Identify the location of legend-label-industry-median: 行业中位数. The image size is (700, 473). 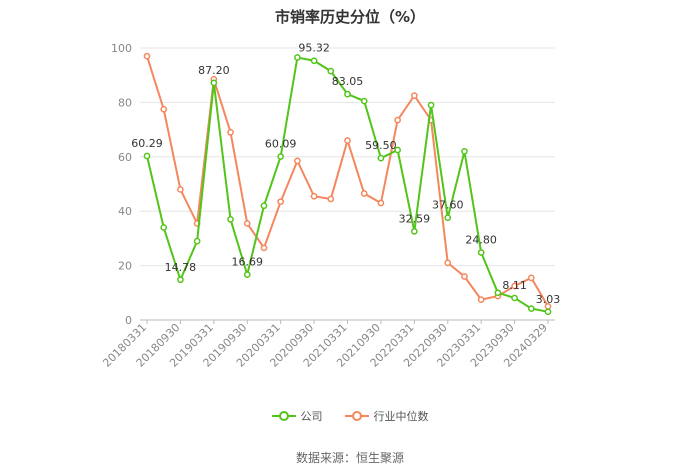
(401, 416).